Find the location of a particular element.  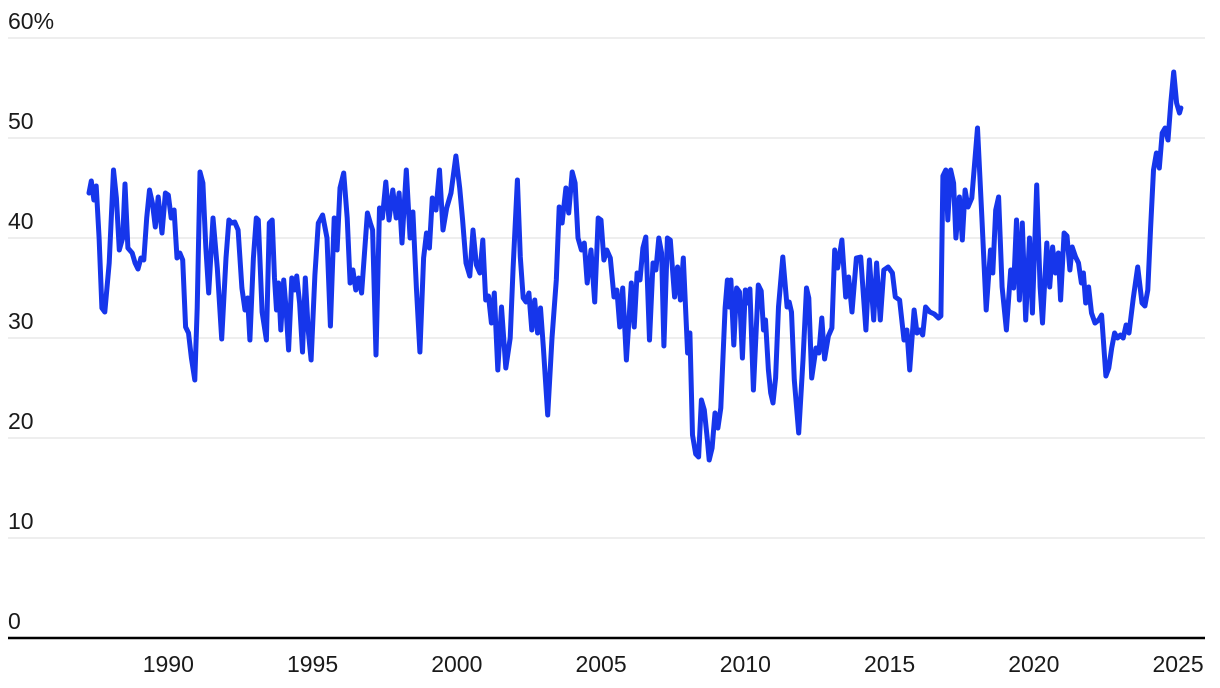

y-tick-label-10: 10 is located at coordinates (21, 521).